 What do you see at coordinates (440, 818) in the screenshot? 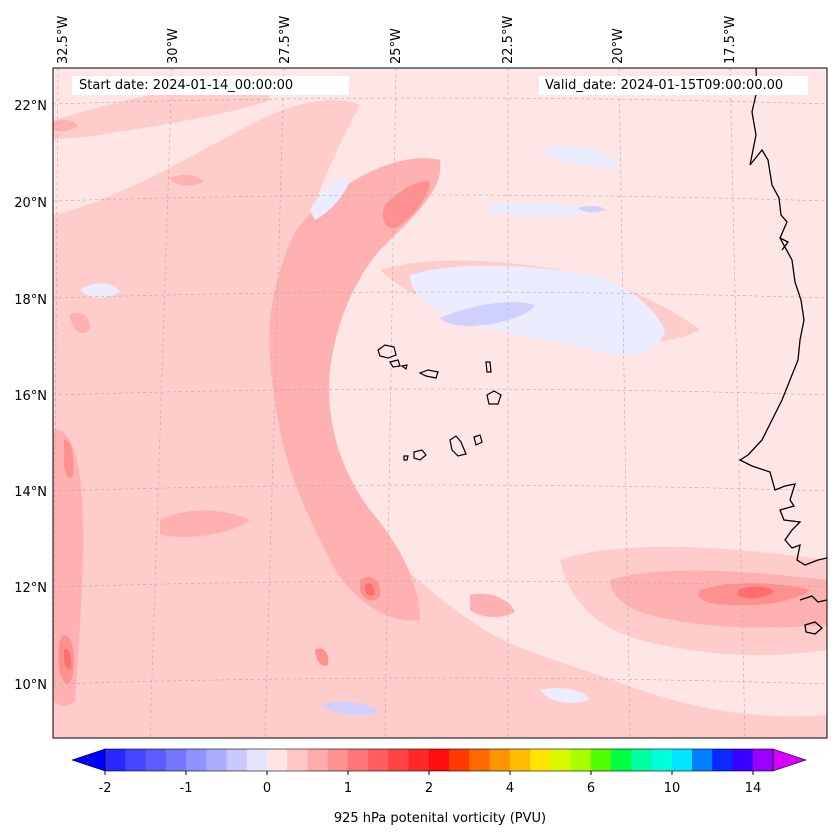
I see `colorbar-title: 925 hPa potenital vorticity (PVU)` at bounding box center [440, 818].